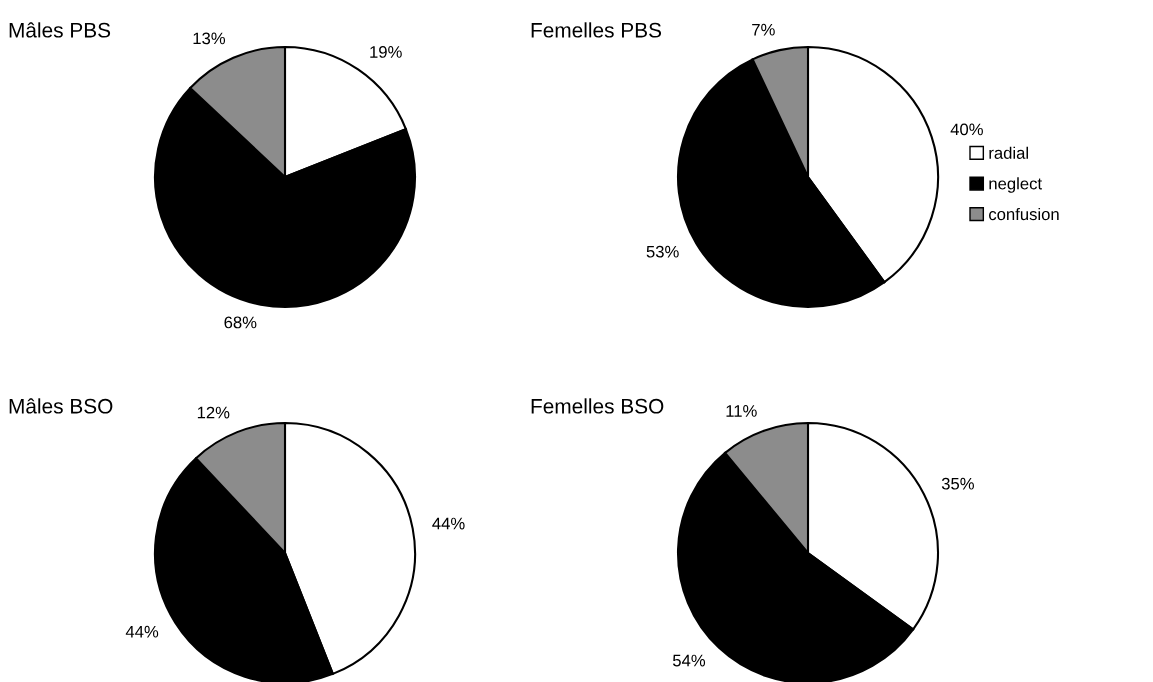 Image resolution: width=1153 pixels, height=682 pixels. What do you see at coordinates (1024, 214) in the screenshot?
I see `legend-label: confusion` at bounding box center [1024, 214].